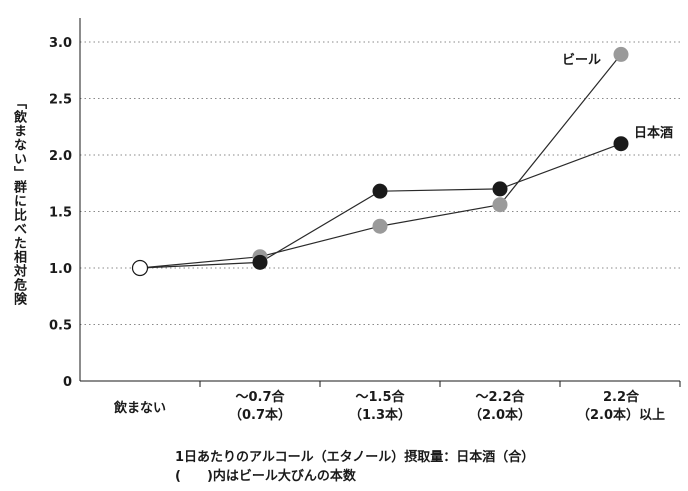  What do you see at coordinates (67, 382) in the screenshot?
I see `y-tick-label: 0` at bounding box center [67, 382].